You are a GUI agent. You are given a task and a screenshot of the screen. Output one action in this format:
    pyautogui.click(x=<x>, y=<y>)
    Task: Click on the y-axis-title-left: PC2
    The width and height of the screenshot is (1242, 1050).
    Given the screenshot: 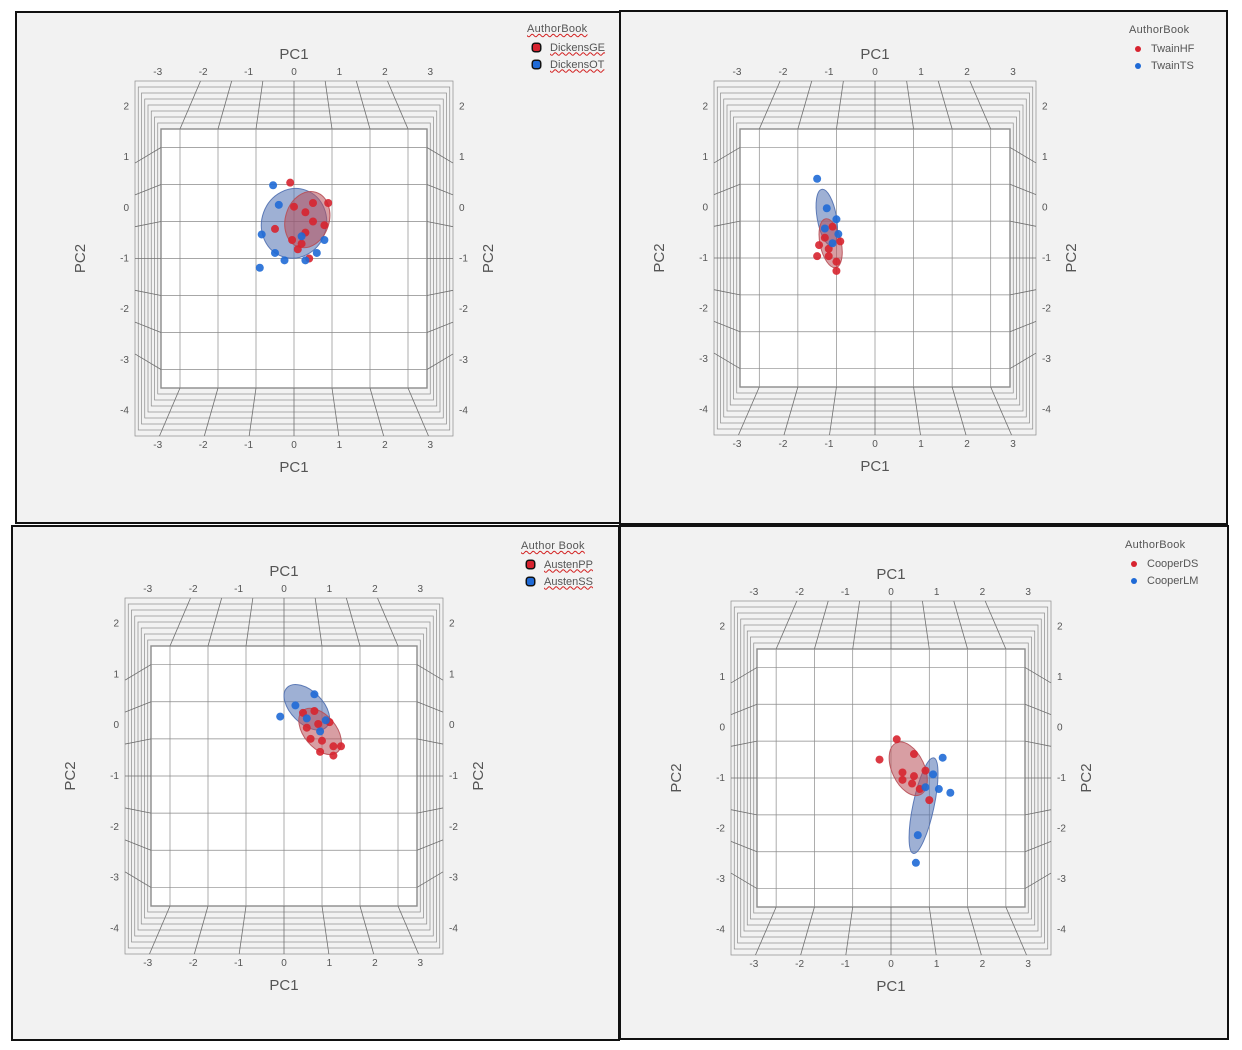 What is the action you would take?
    pyautogui.click(x=80, y=258)
    